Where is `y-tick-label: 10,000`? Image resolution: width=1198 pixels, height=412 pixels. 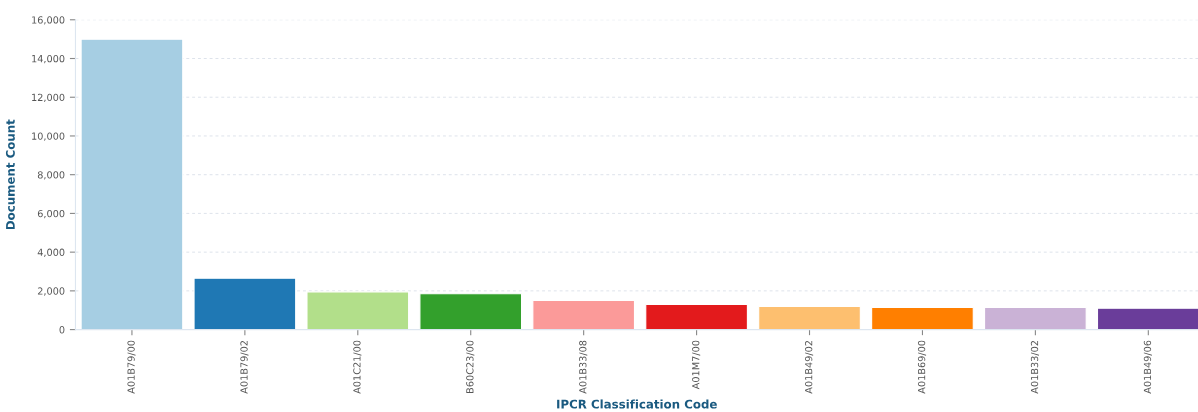
y-tick-label: 10,000 is located at coordinates (48, 136).